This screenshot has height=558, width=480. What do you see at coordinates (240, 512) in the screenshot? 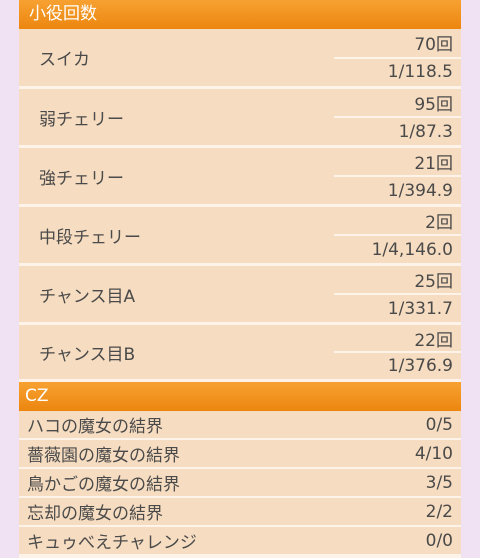
I see `cz-row: 忘却の魔女の結界 2/2` at bounding box center [240, 512].